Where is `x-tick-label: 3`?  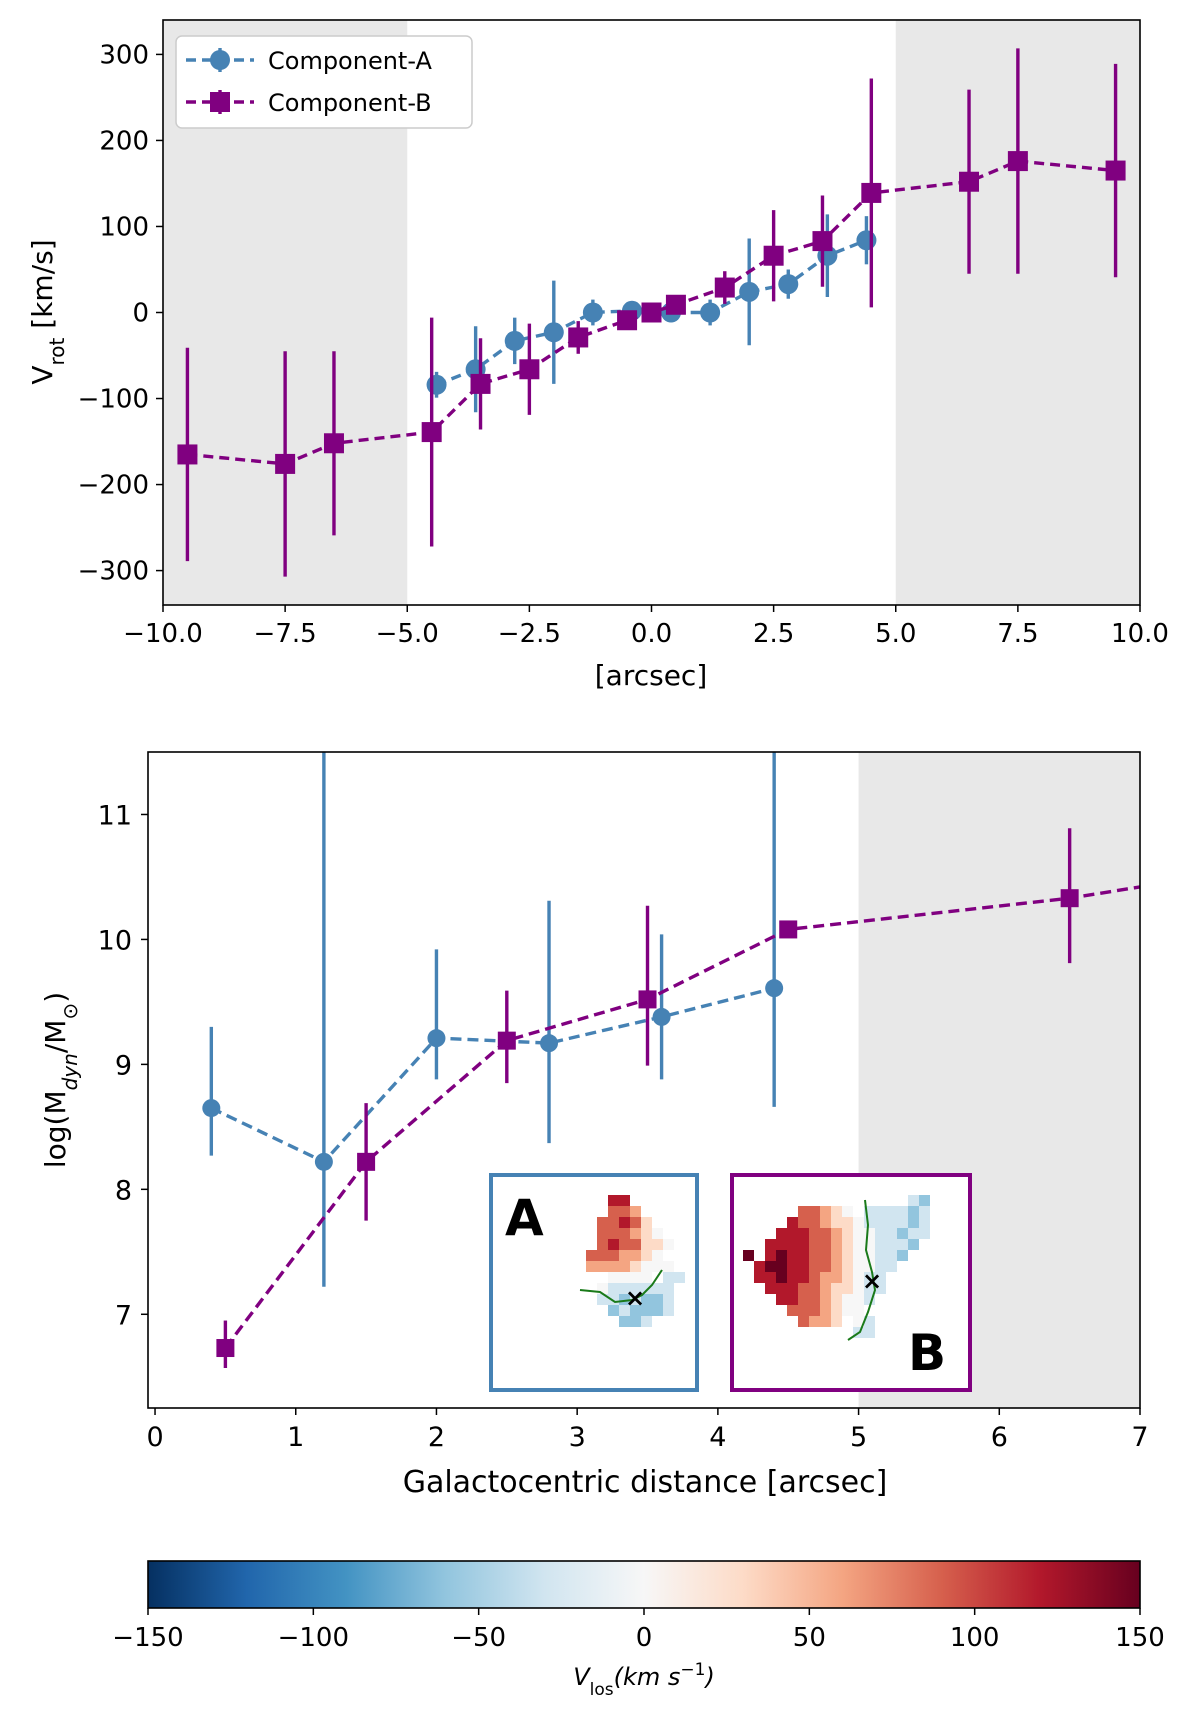
x-tick-label: 3 is located at coordinates (577, 1437).